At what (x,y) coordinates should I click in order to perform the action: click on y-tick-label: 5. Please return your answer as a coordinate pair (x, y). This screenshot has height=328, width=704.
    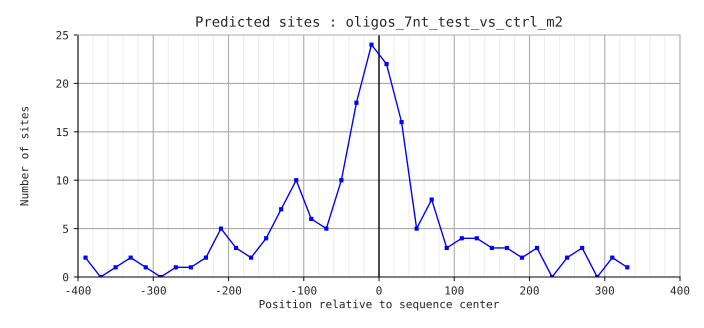
    Looking at the image, I should click on (65, 229).